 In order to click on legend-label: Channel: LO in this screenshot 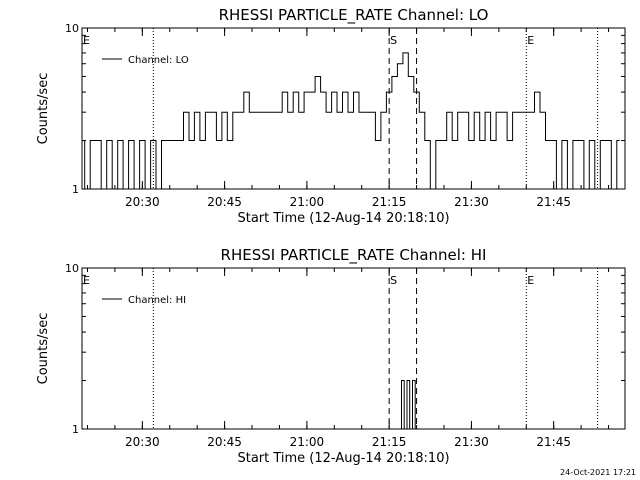, I will do `click(158, 60)`.